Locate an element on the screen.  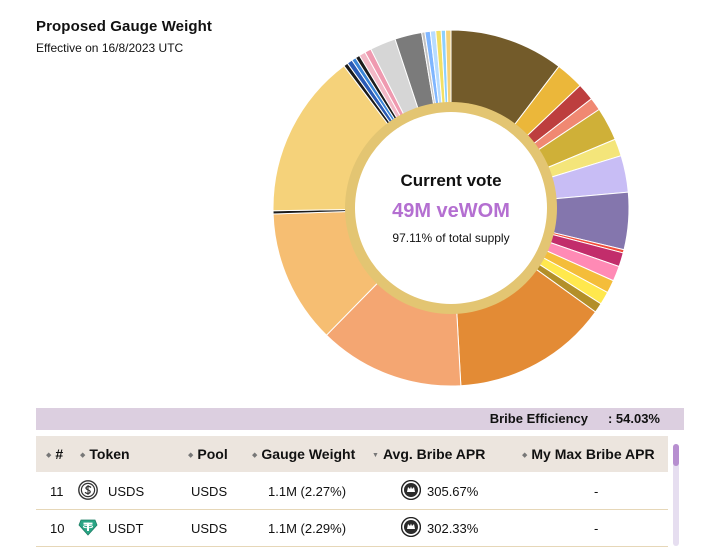
column-header-pool: ◆ Pool is located at coordinates (208, 454).